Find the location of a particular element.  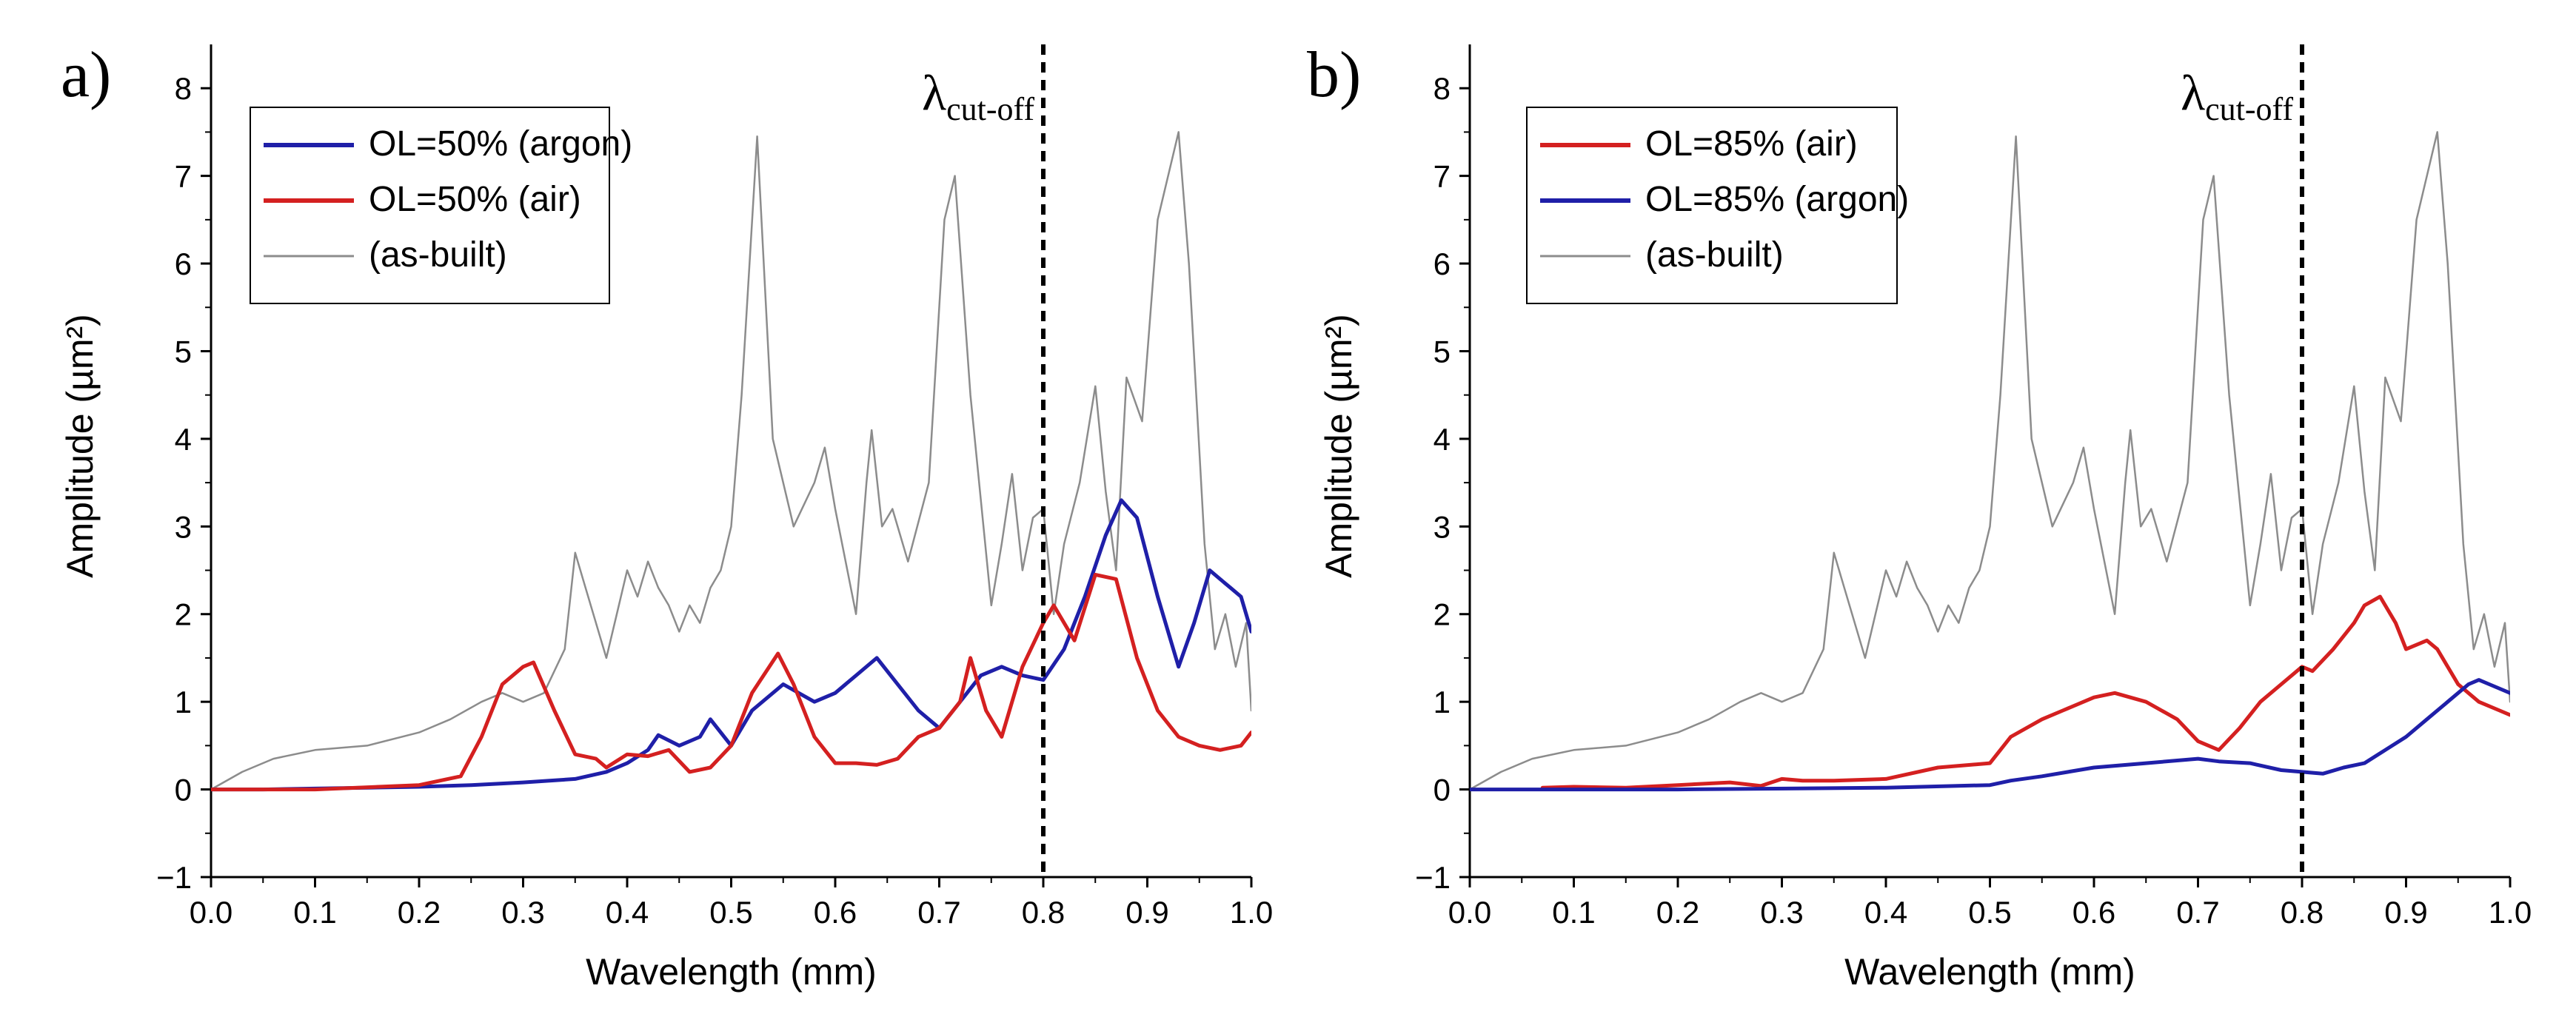

panel-label: a) is located at coordinates (86, 75).